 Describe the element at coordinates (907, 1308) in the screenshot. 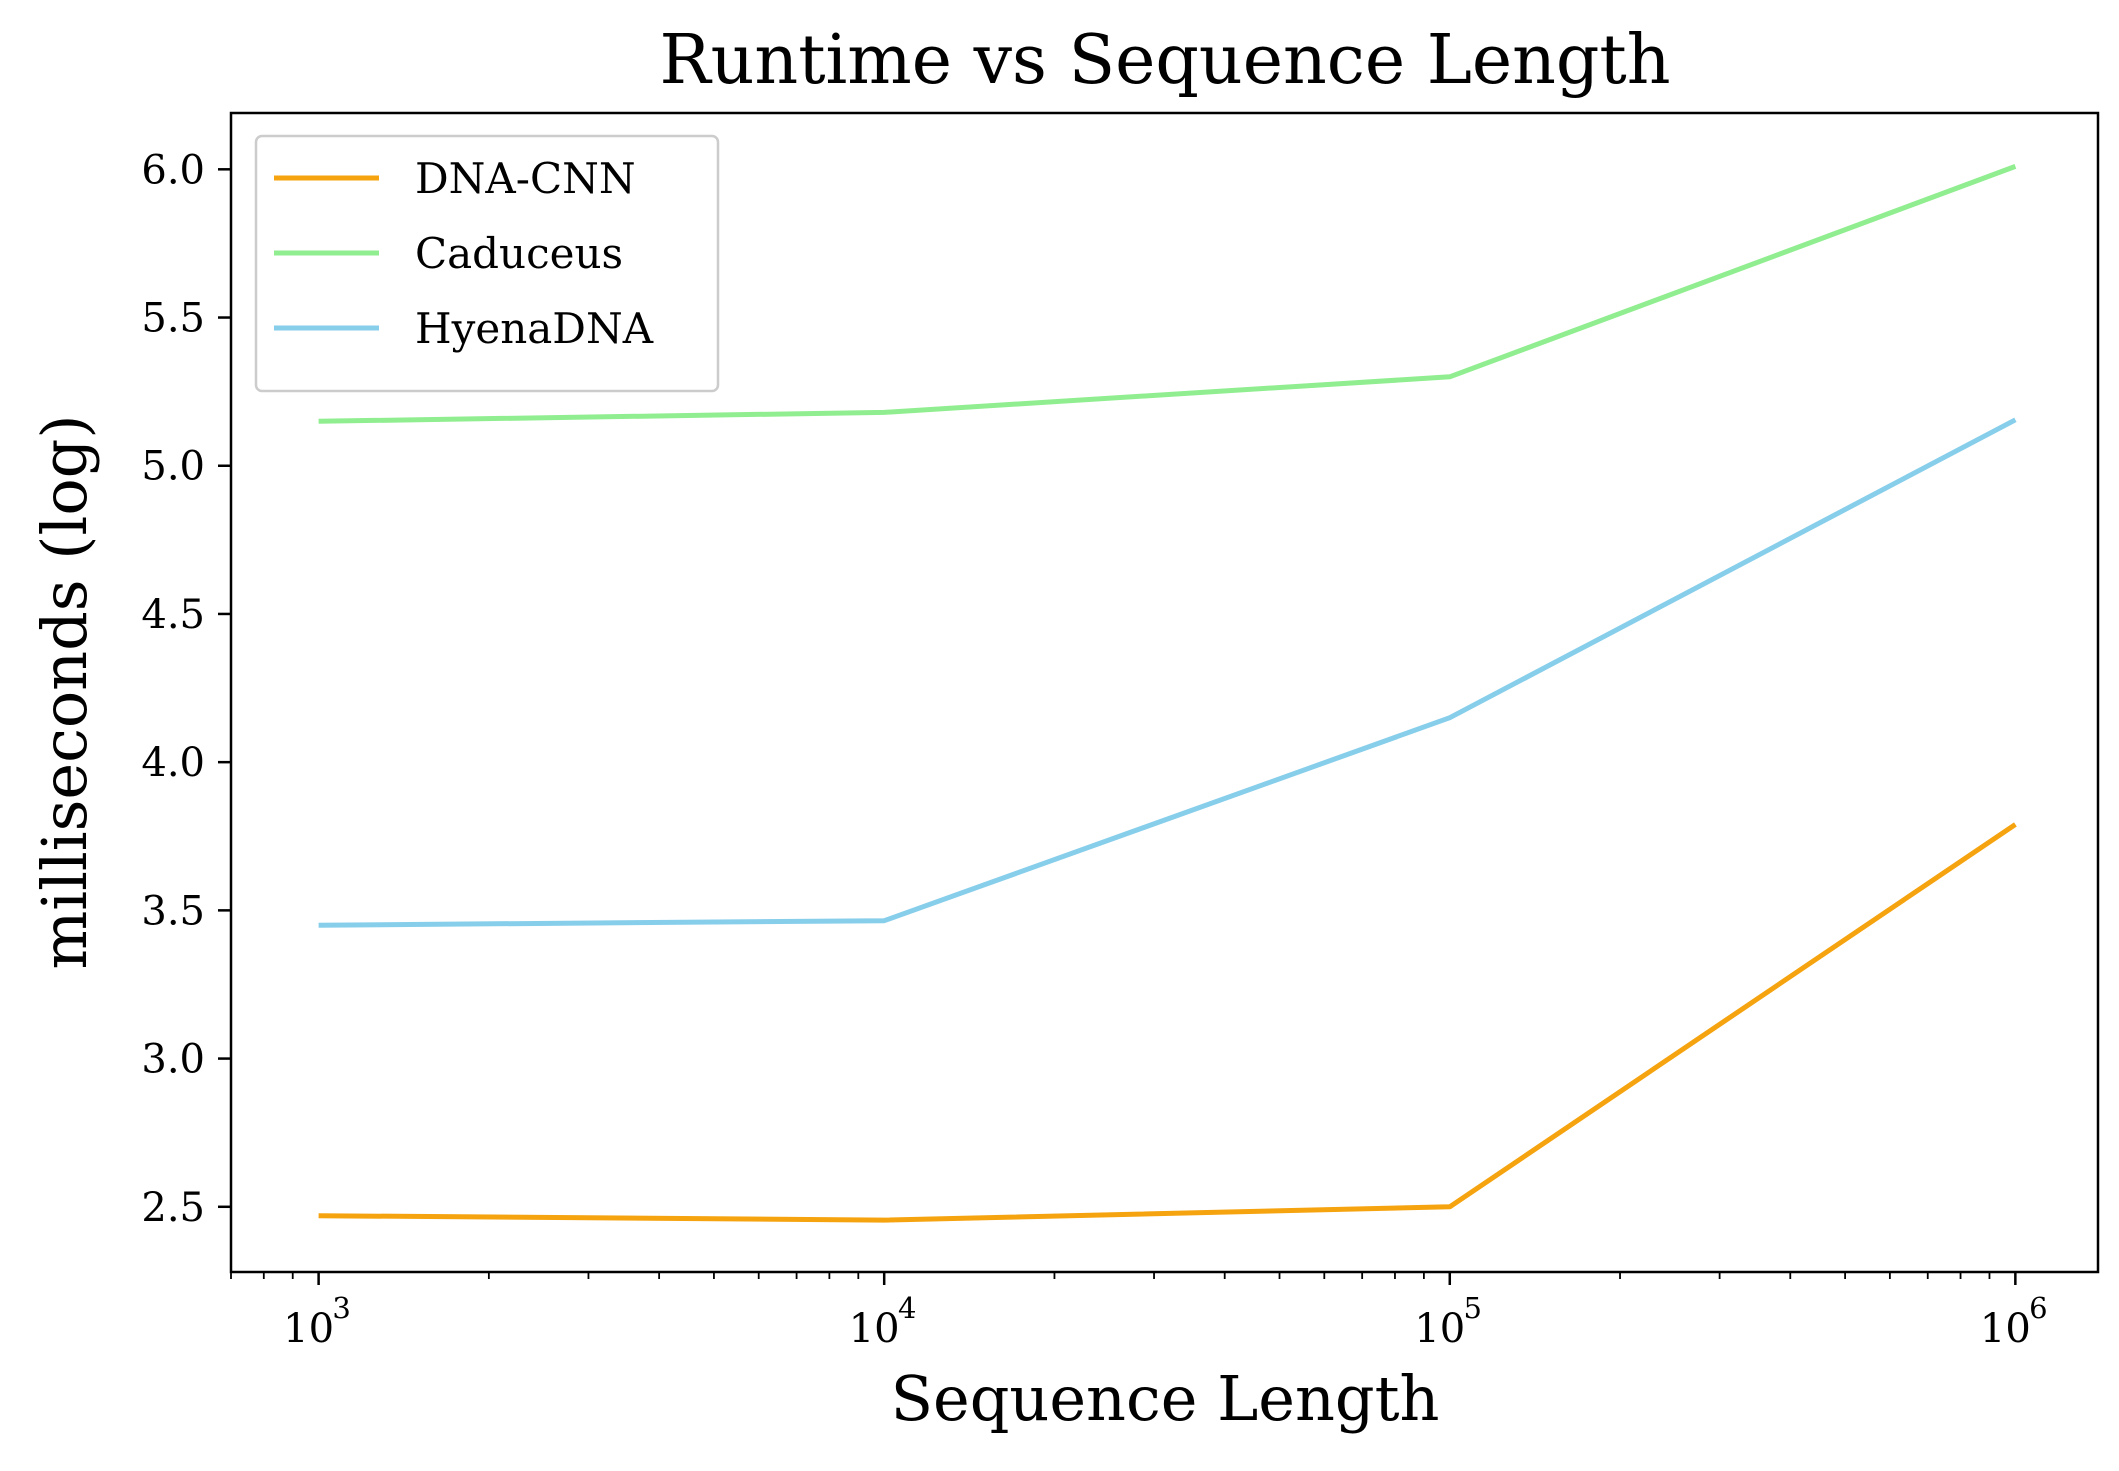

I see `x-tick-exponent: 4` at that location.